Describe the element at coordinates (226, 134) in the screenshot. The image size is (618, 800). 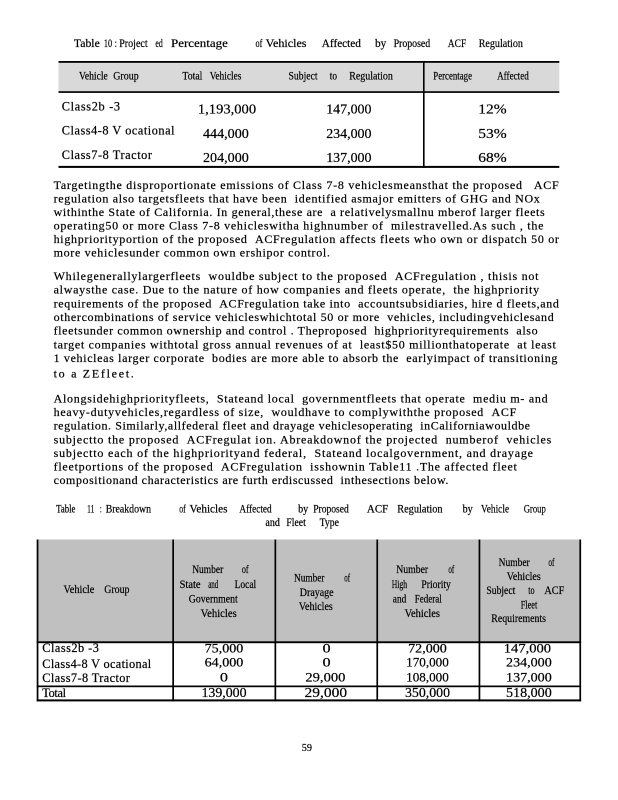
I see `svg-text: 444,000` at that location.